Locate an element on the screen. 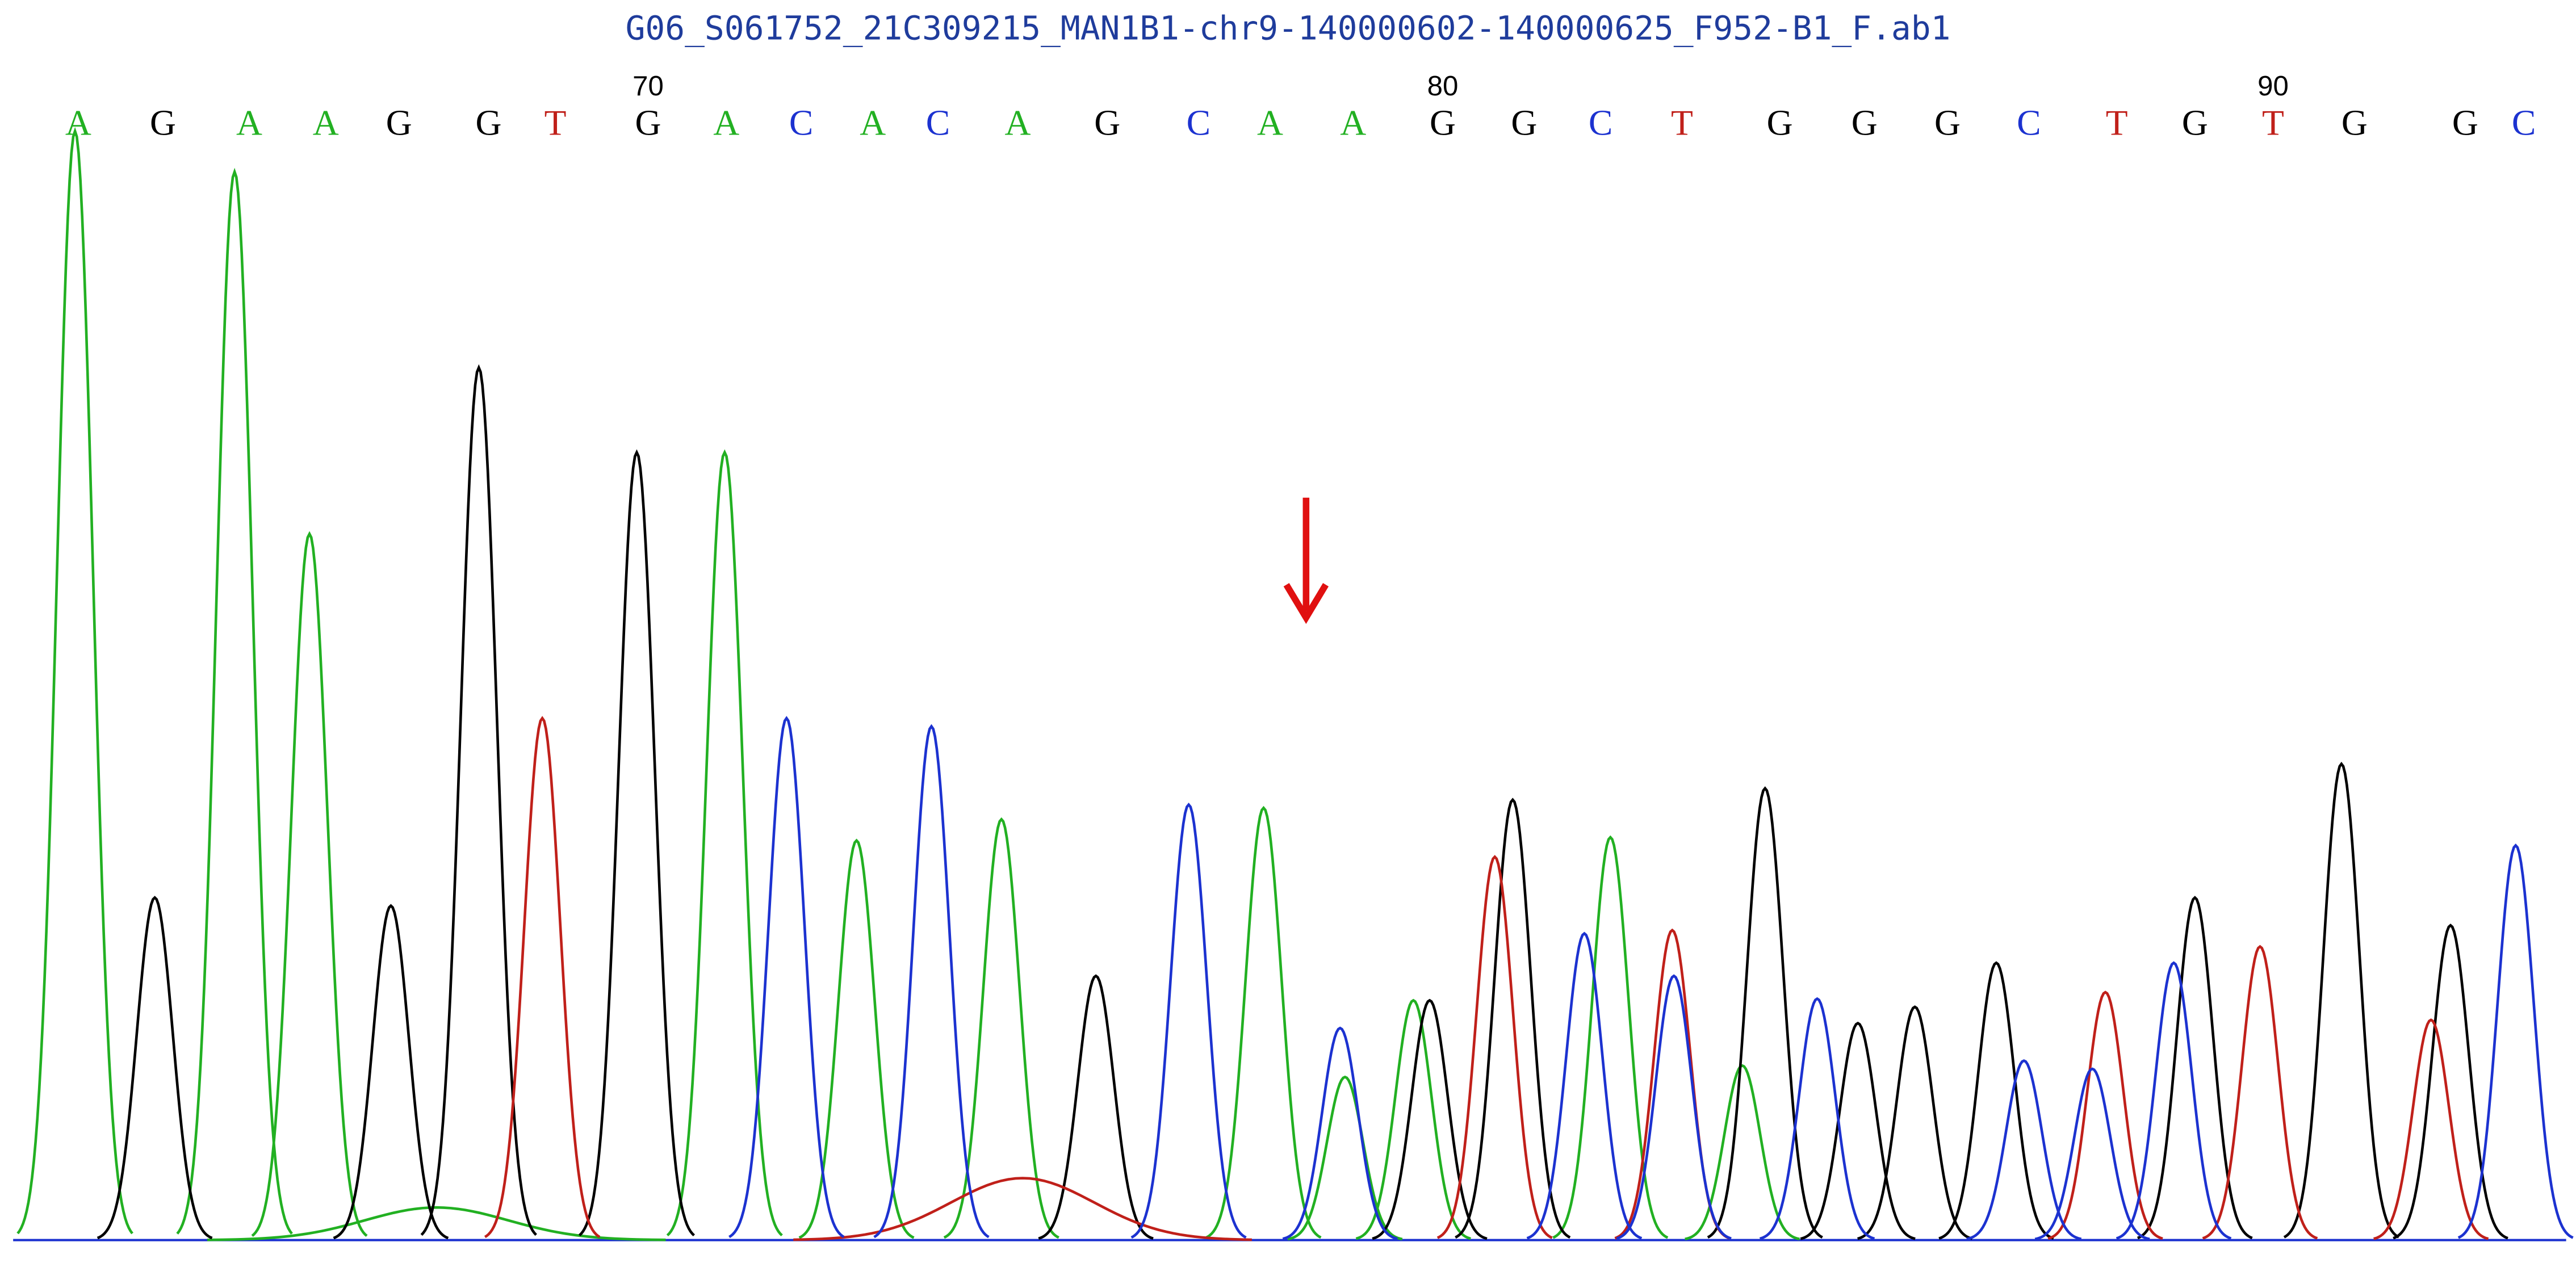  position-label: 90 is located at coordinates (2273, 86).